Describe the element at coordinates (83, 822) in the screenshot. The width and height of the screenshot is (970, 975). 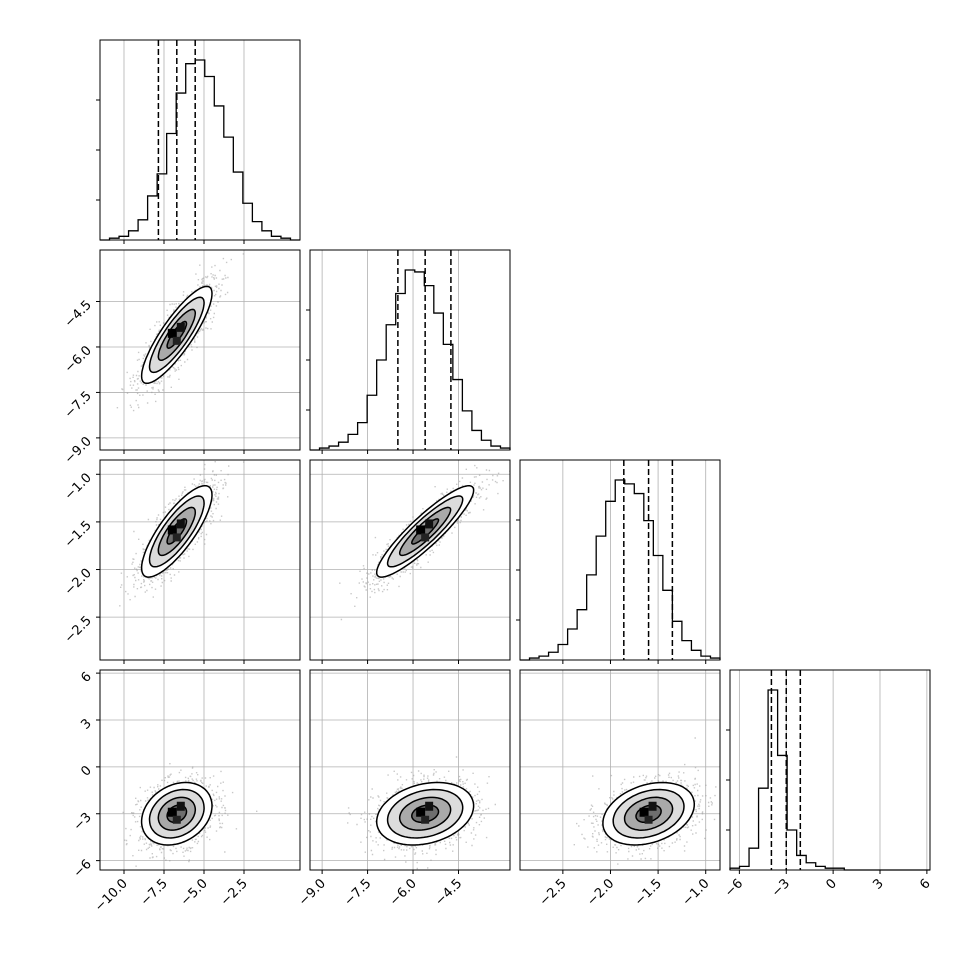
I see `y-tick-label: −3` at that location.